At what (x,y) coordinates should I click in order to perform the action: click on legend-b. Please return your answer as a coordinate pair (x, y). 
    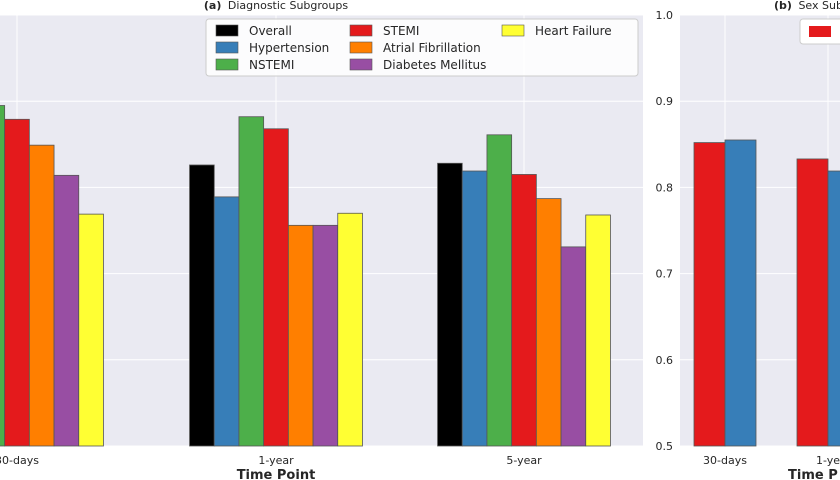
    Looking at the image, I should click on (819, 31).